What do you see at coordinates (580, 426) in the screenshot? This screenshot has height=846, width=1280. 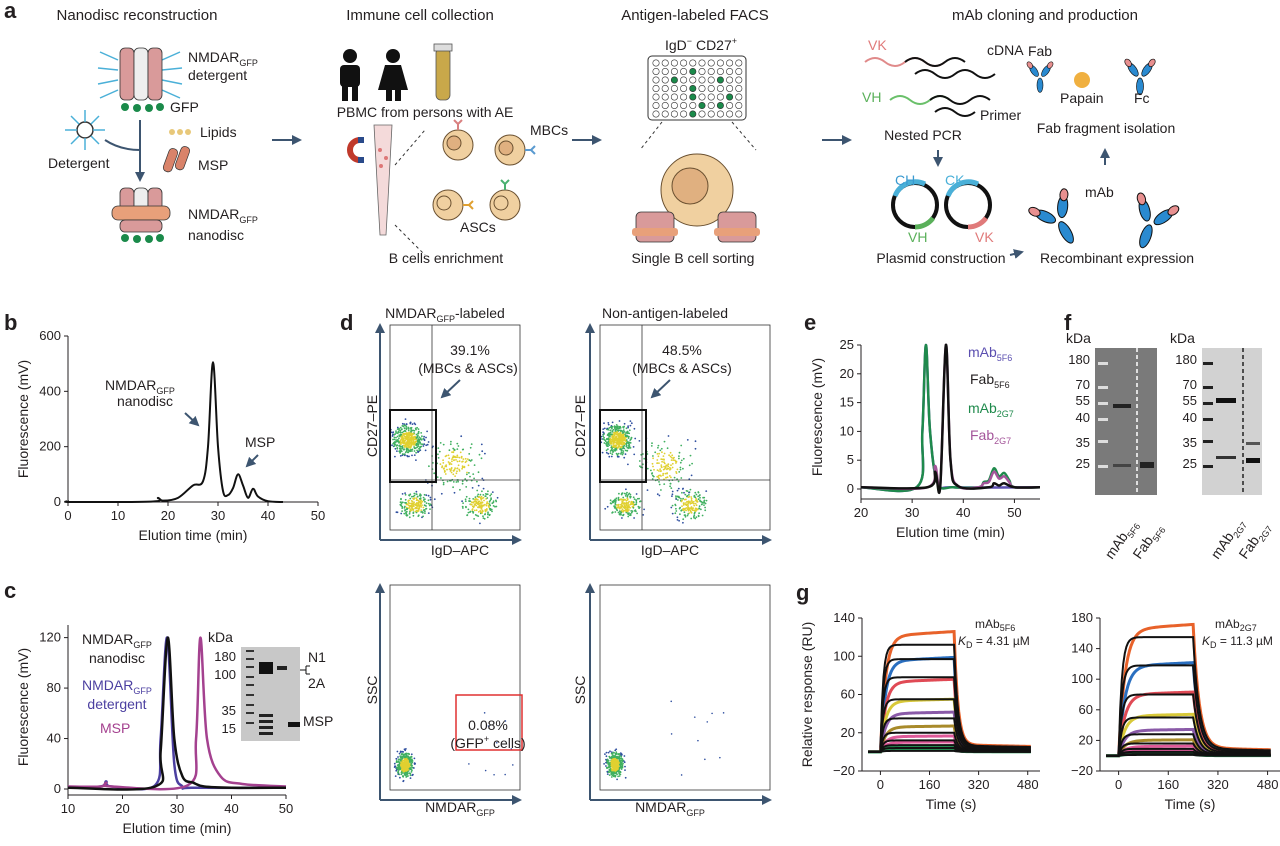 I see `y-axis-label-cd27: CD27–PE` at bounding box center [580, 426].